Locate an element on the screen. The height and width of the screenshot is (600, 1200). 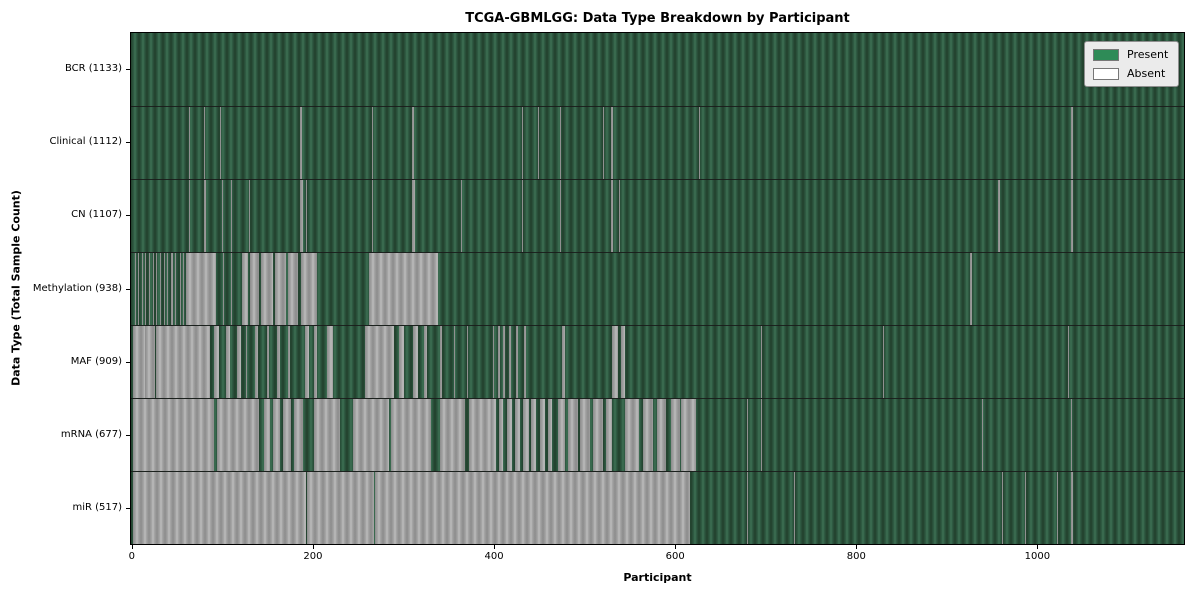
y-tick-label: BCR (1133) is located at coordinates (93, 68).